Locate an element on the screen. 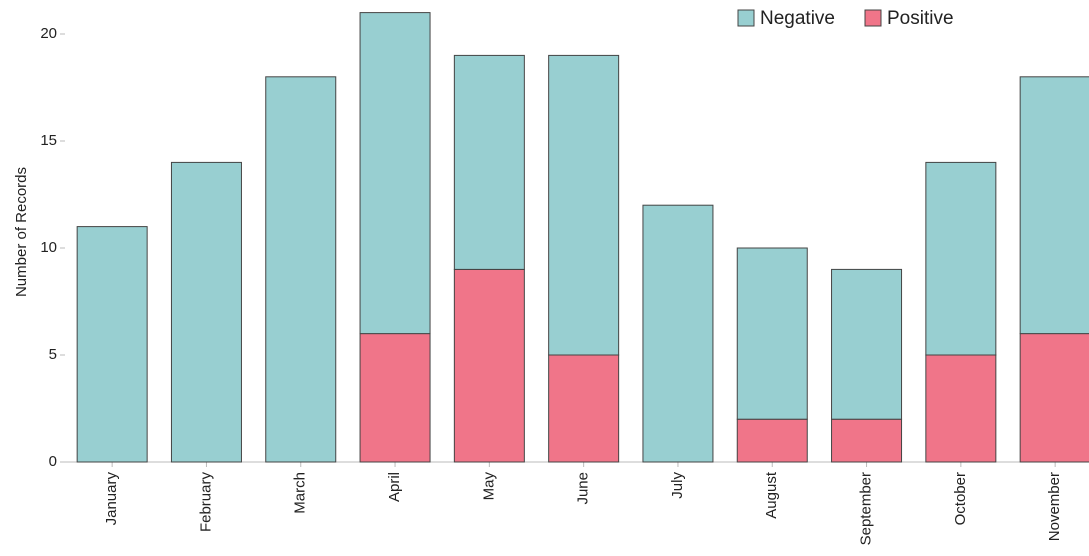 The width and height of the screenshot is (1089, 556). x-tick-label: April is located at coordinates (394, 487).